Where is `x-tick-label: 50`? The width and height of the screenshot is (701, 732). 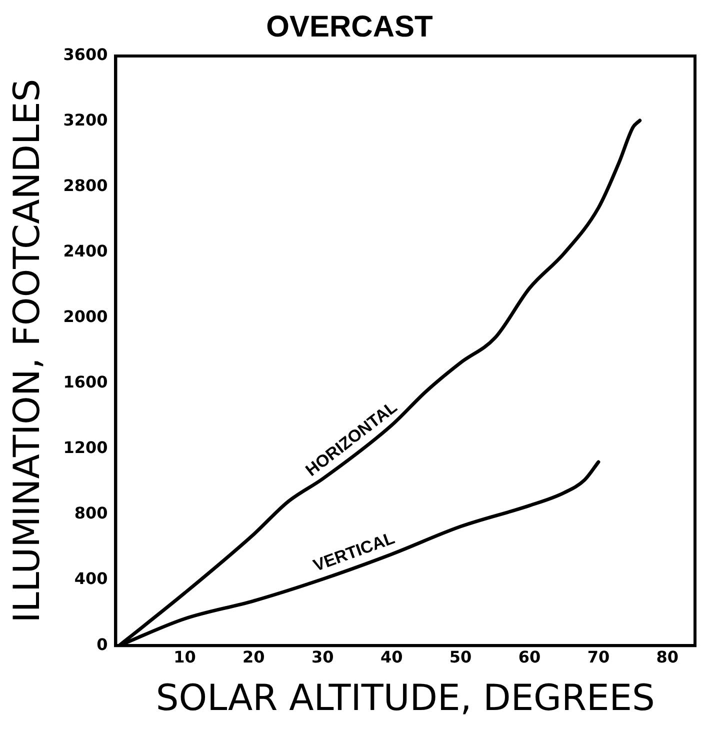 x-tick-label: 50 is located at coordinates (460, 656).